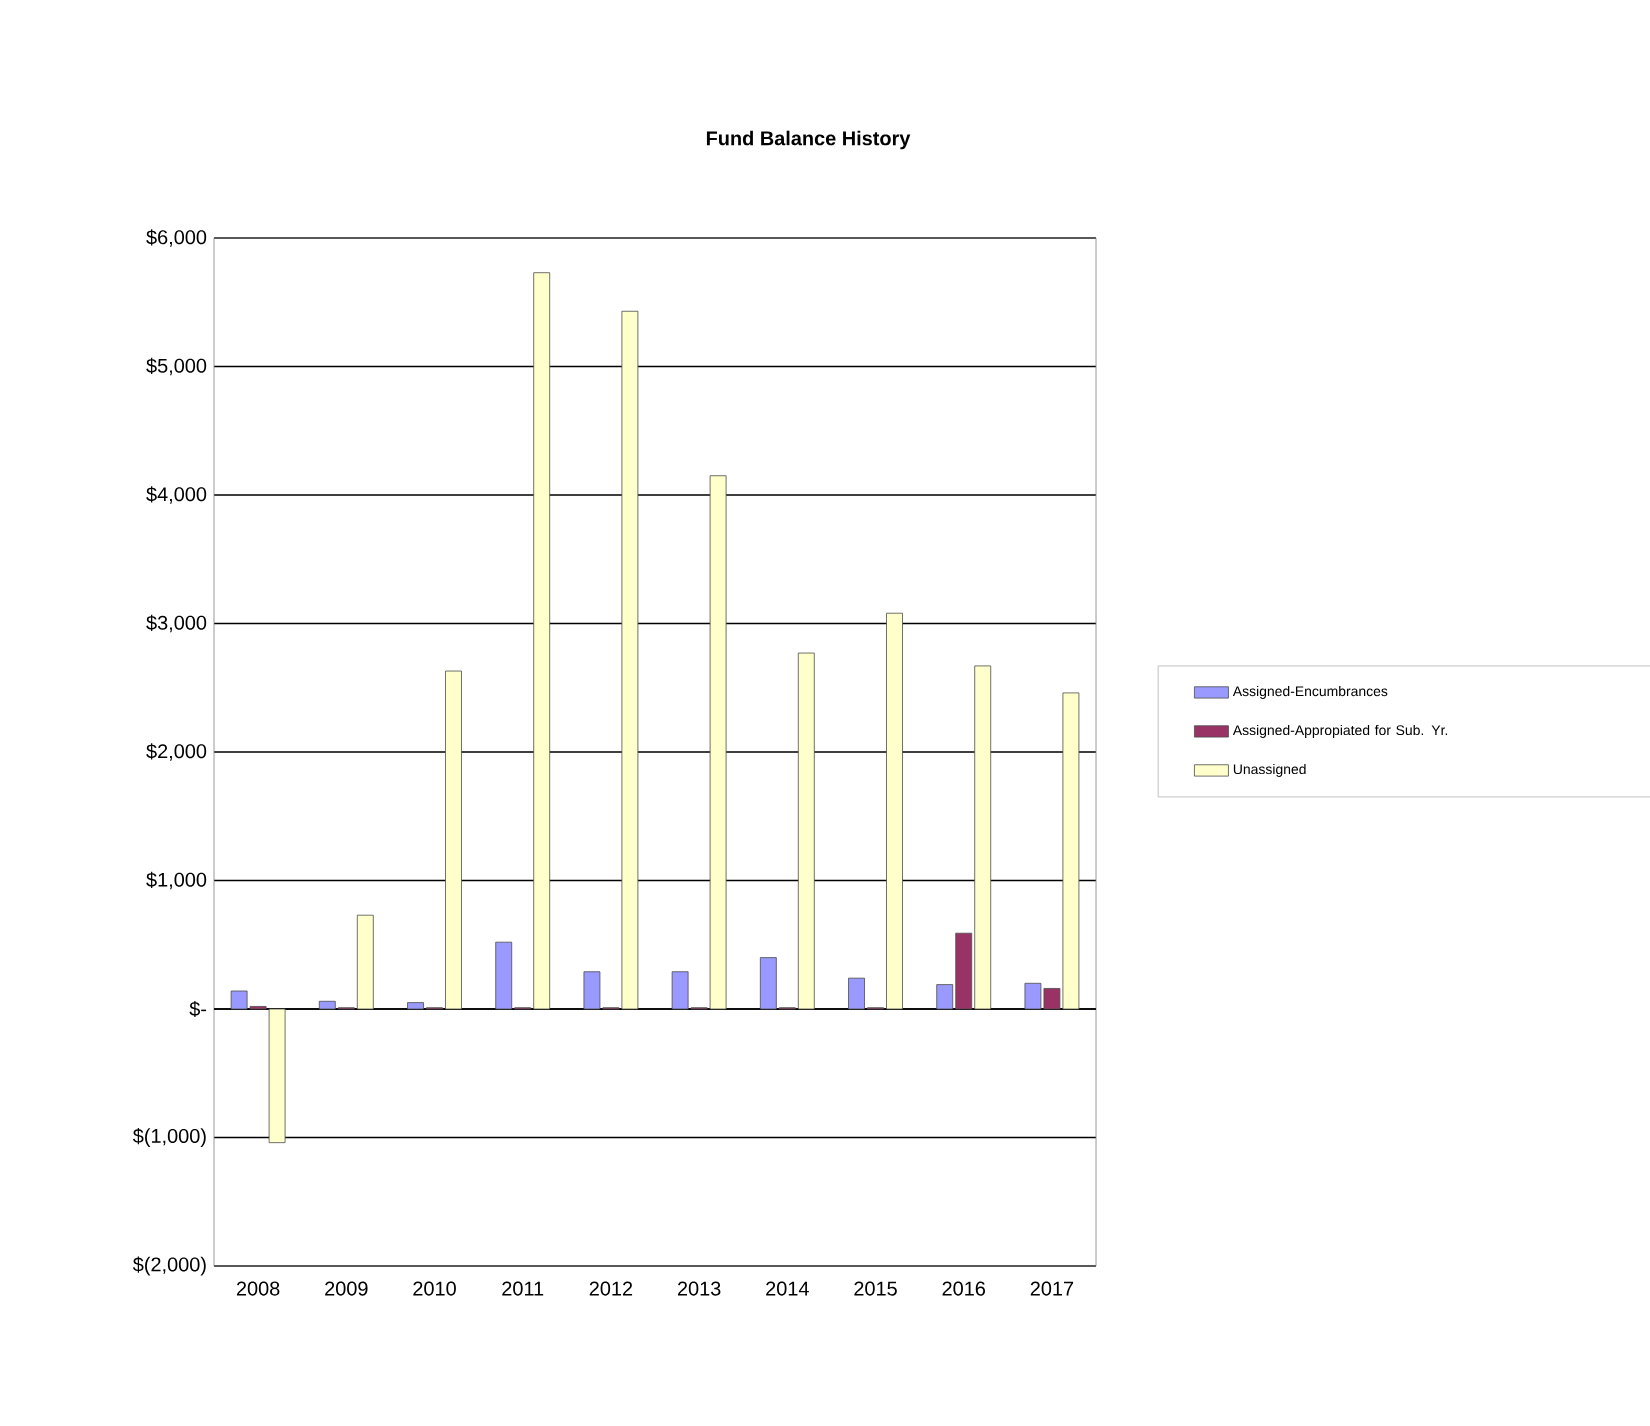  Describe the element at coordinates (523, 1288) in the screenshot. I see `x-tick-label: 2011` at that location.